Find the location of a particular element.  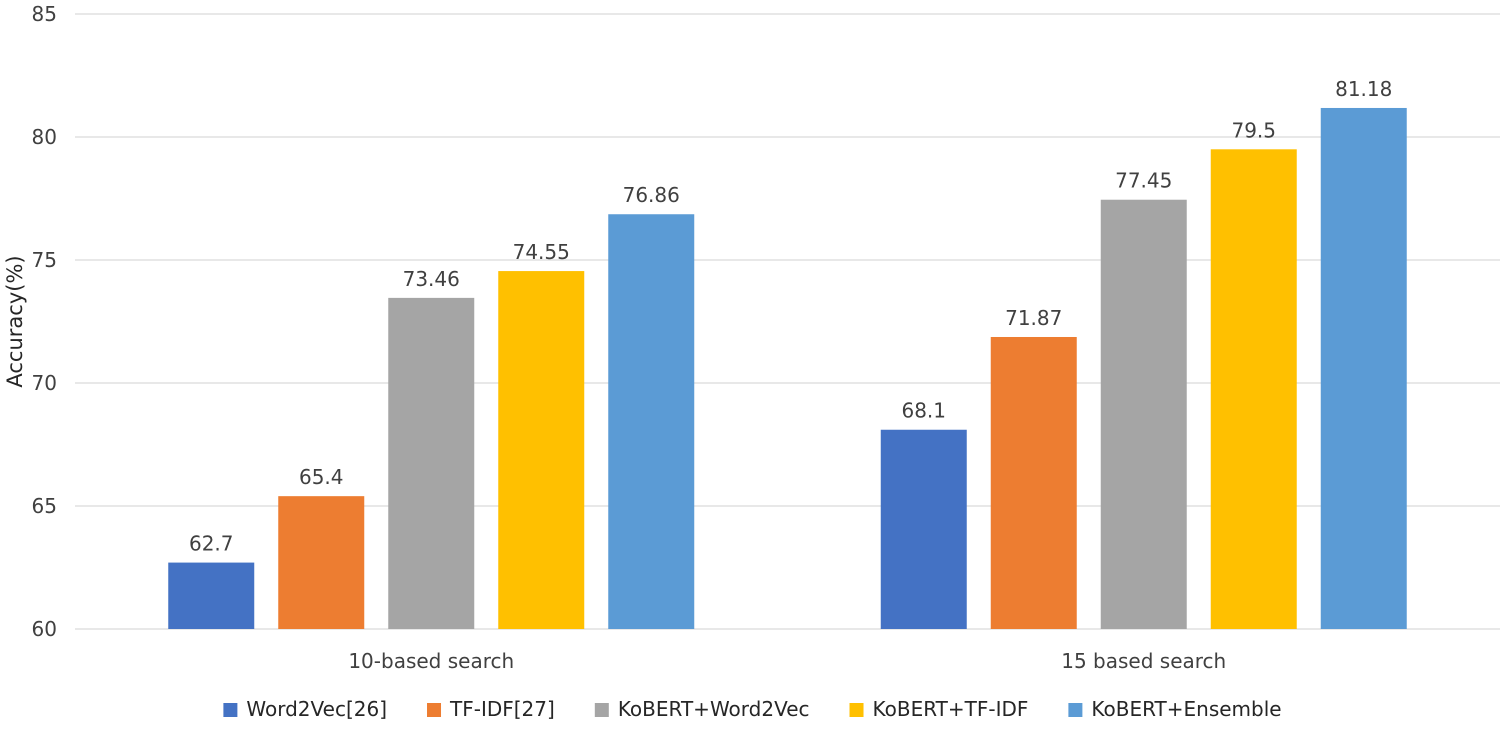

legend-item: KoBERT+Ensemble is located at coordinates (1175, 709).